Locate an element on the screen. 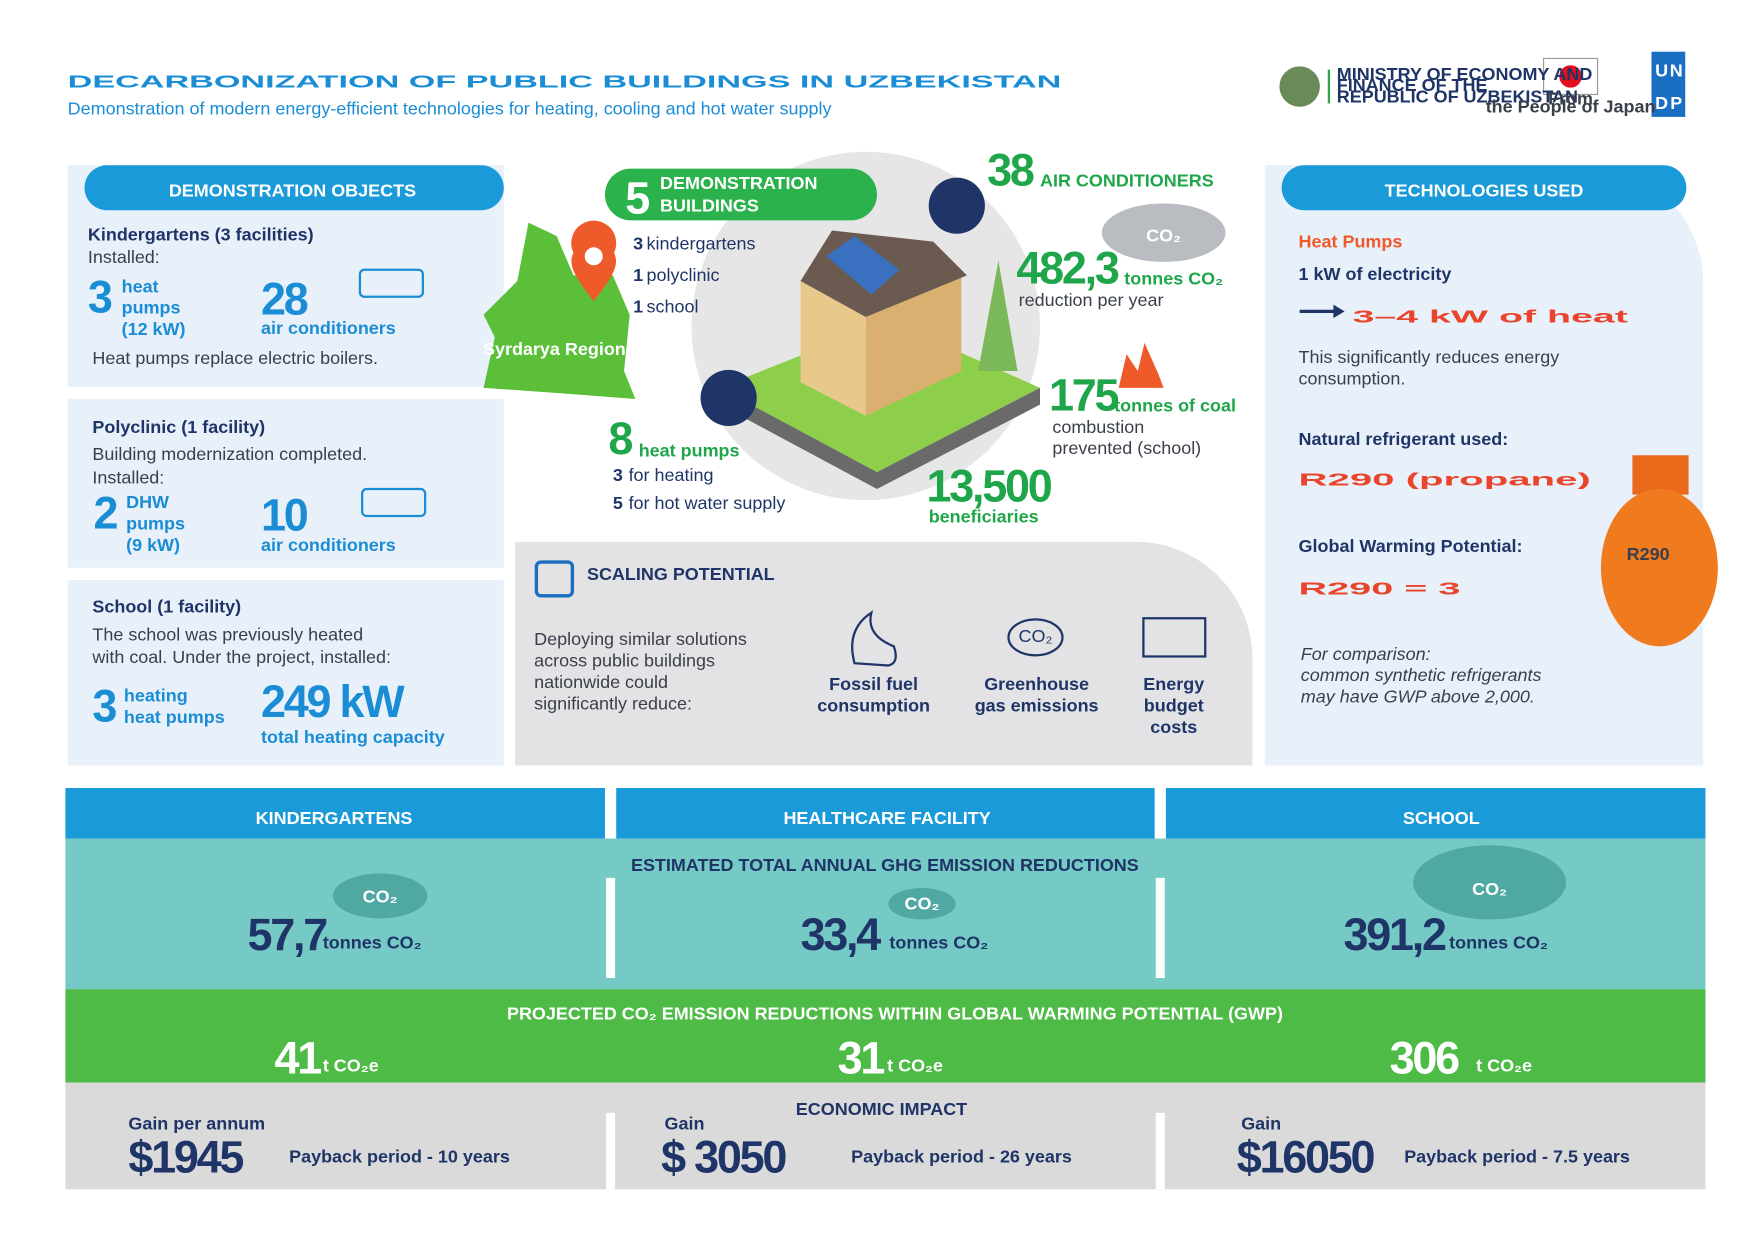 This screenshot has height=1241, width=1754. text: polyclinic is located at coordinates (683, 275).